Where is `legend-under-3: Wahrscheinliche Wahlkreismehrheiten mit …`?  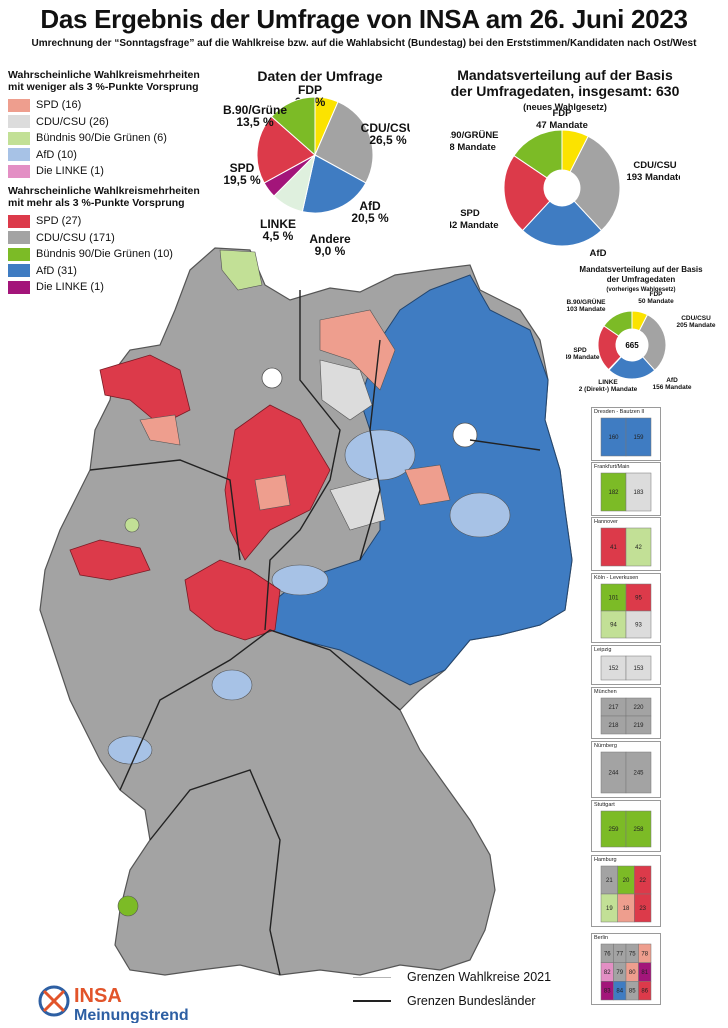 legend-under-3: Wahrscheinliche Wahlkreismehrheiten mit … is located at coordinates (104, 124).